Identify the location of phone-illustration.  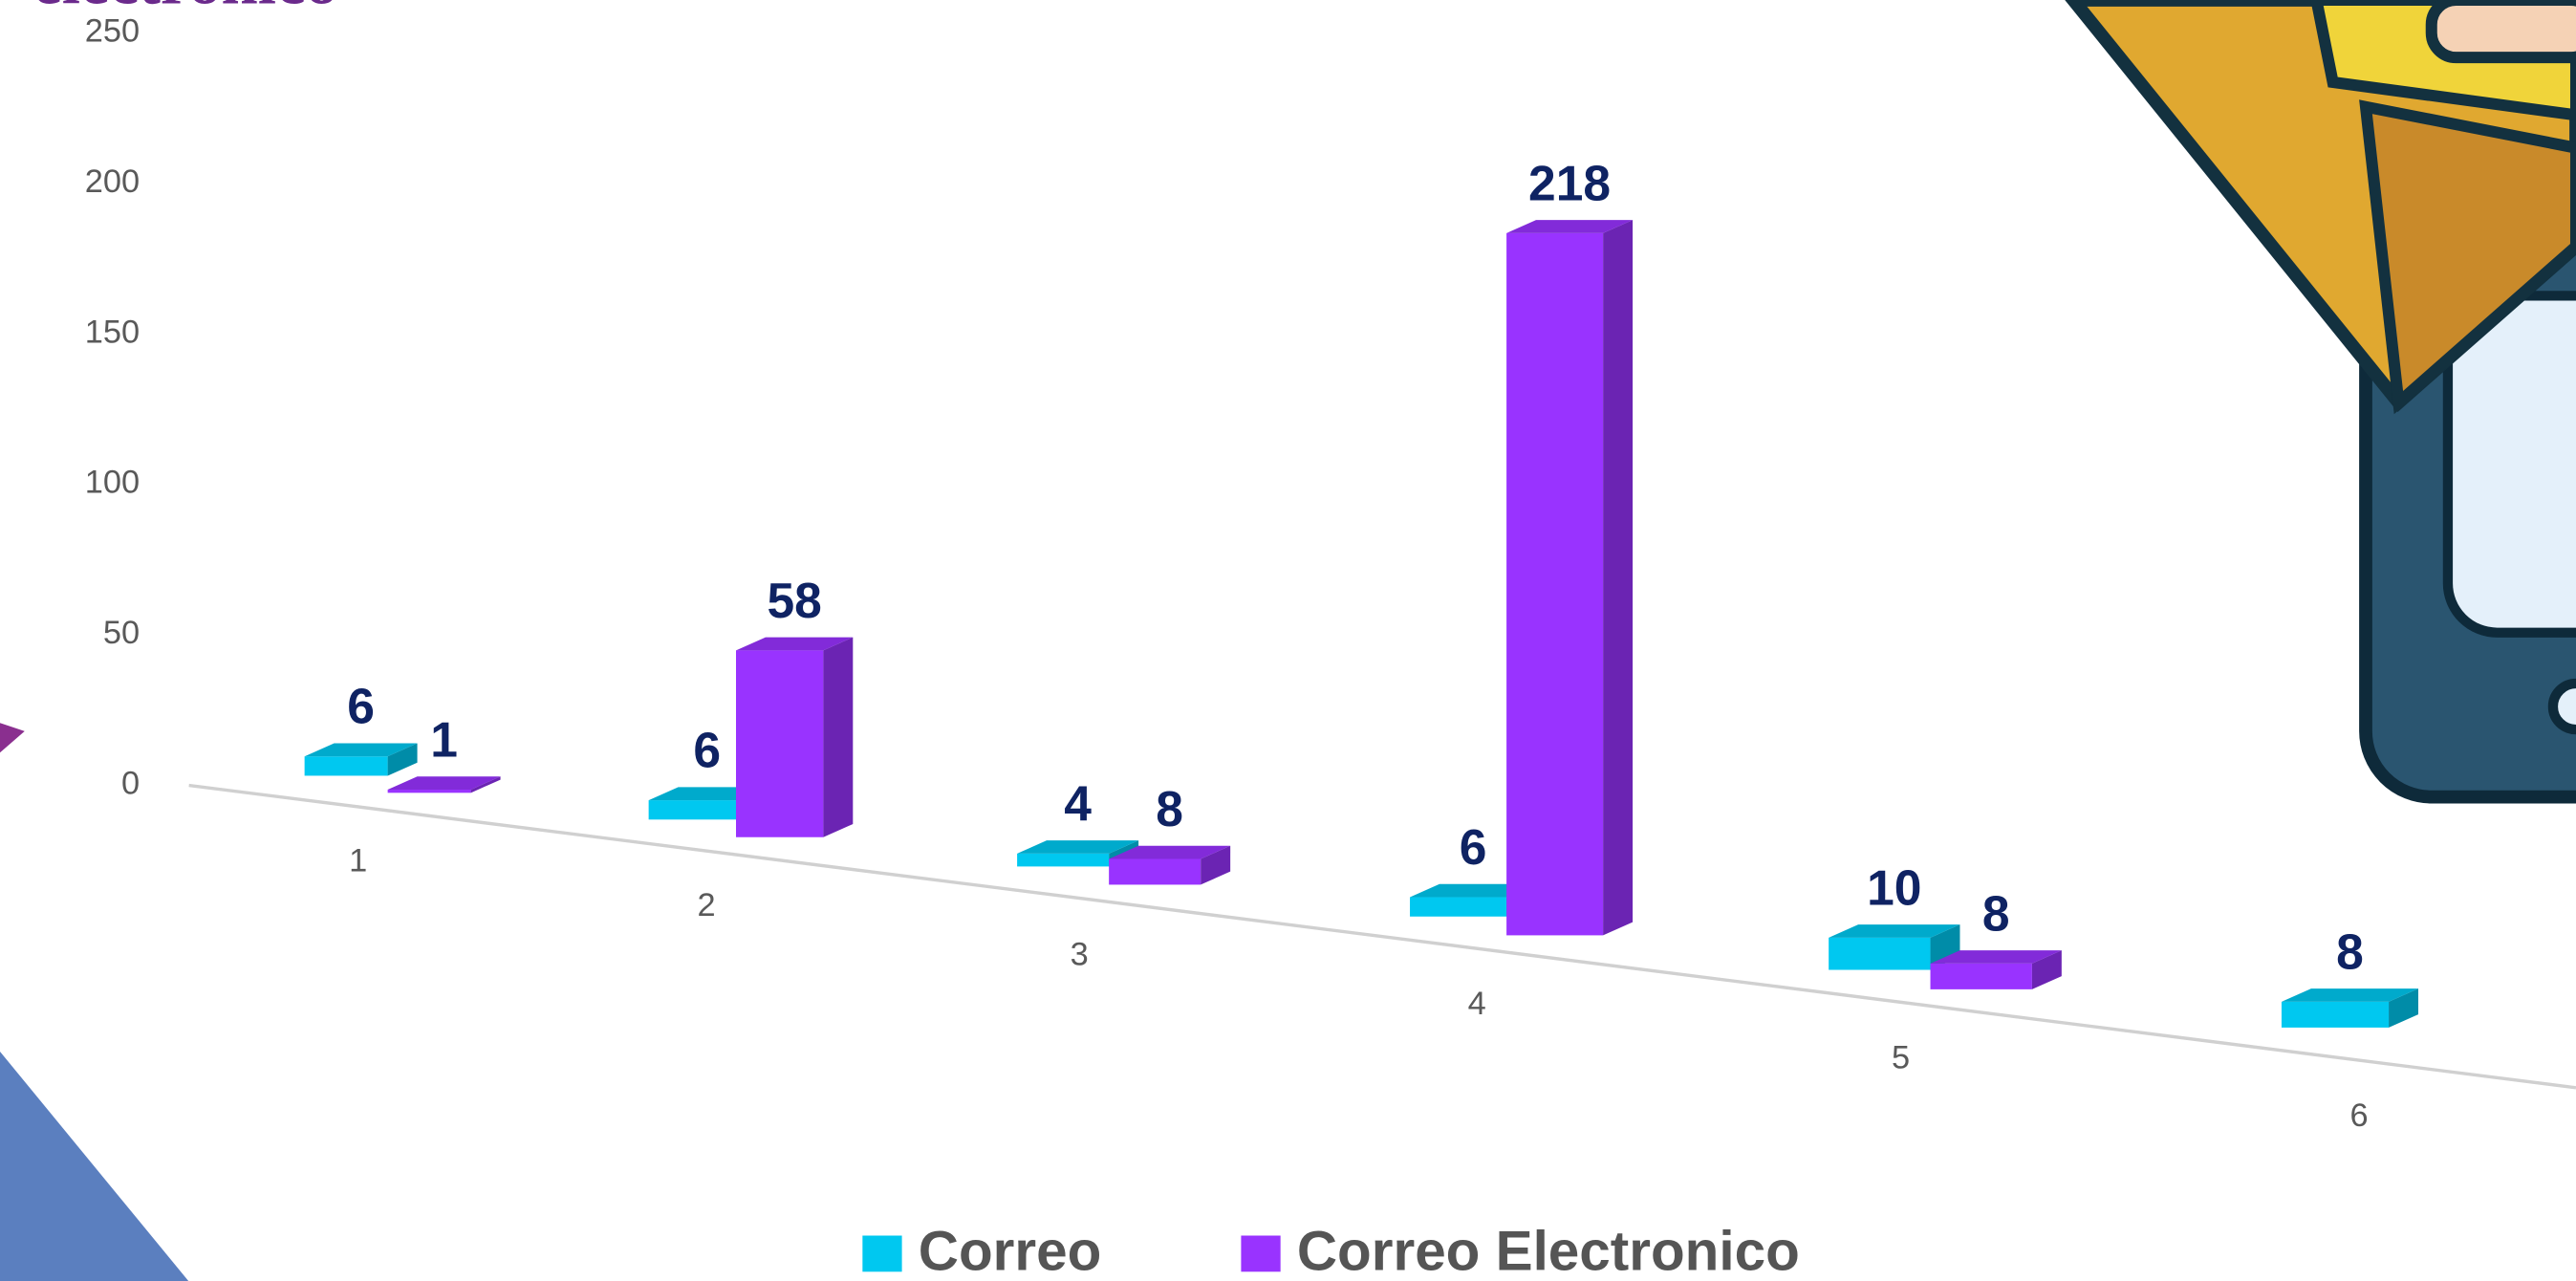
(2320, 402).